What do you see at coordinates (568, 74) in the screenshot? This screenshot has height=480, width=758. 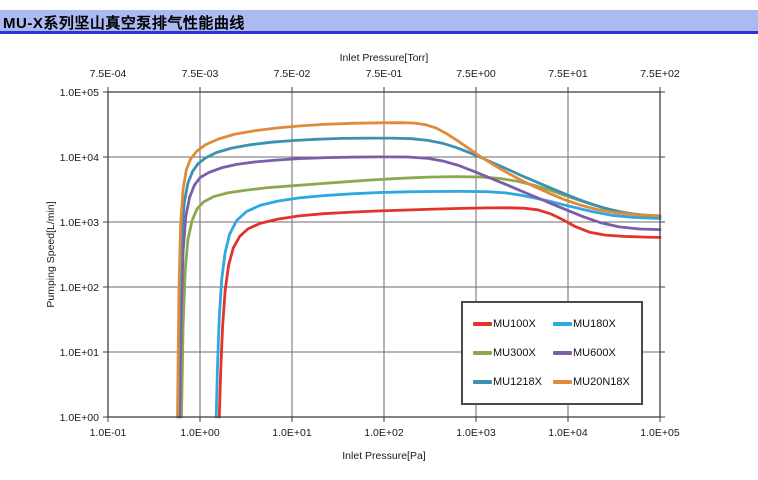 I see `x-top-tick-label: 7.5E+01` at bounding box center [568, 74].